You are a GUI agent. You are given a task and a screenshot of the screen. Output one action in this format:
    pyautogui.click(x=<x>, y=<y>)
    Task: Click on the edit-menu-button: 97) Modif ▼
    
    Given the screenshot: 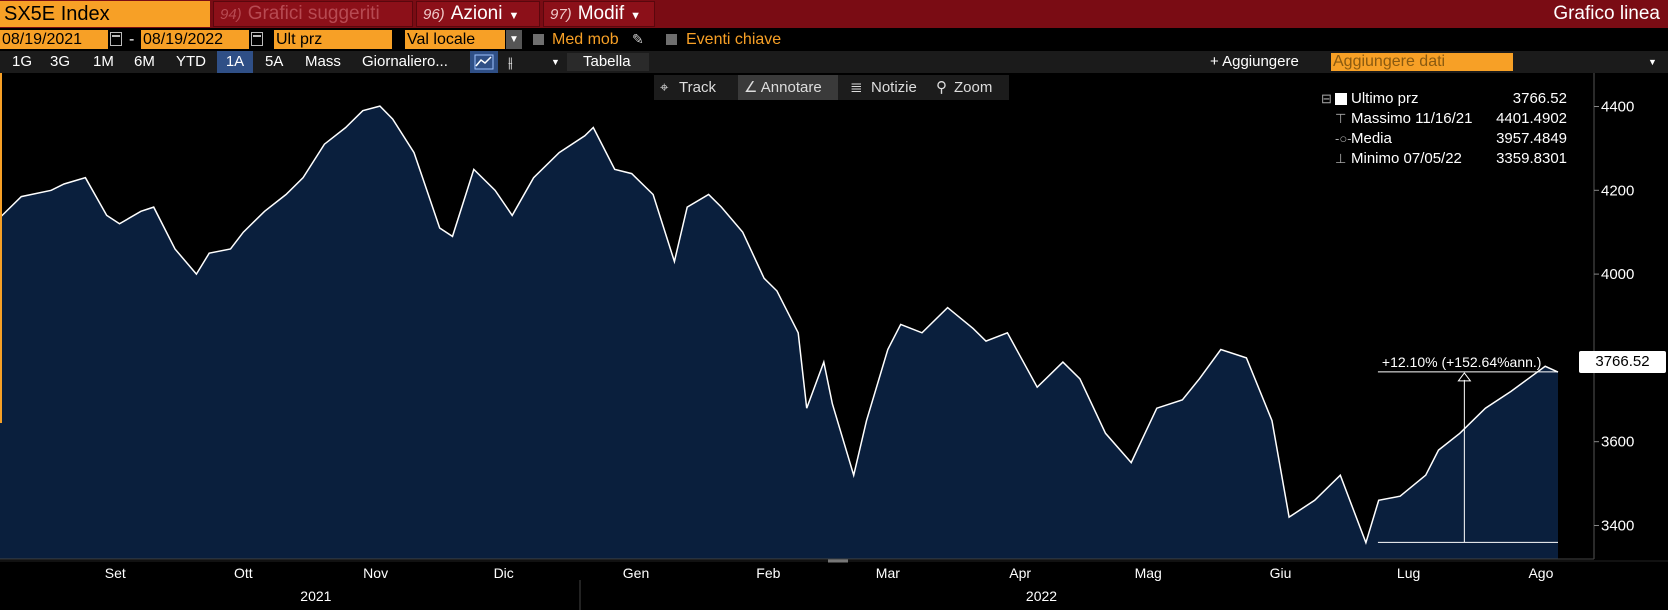 What is the action you would take?
    pyautogui.click(x=599, y=14)
    